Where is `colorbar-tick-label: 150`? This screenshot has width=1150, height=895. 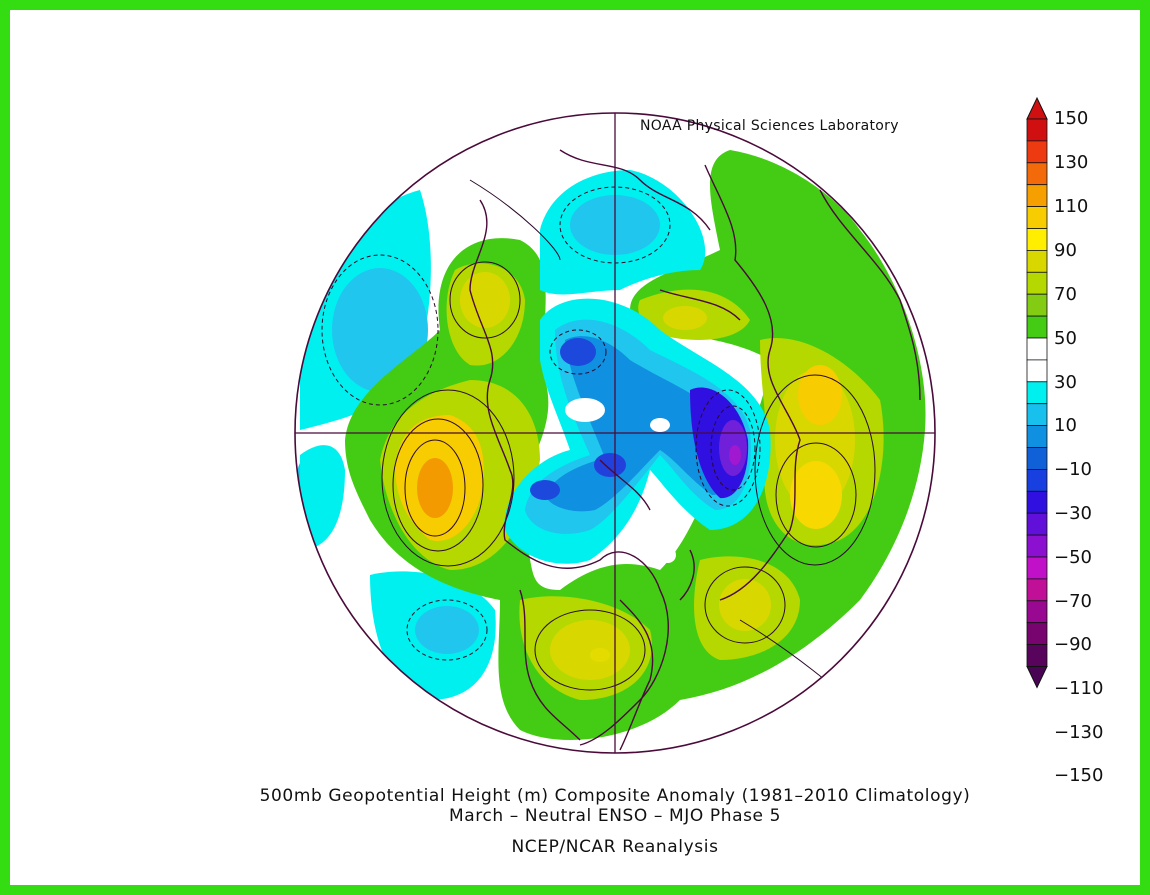 colorbar-tick-label: 150 is located at coordinates (1071, 118).